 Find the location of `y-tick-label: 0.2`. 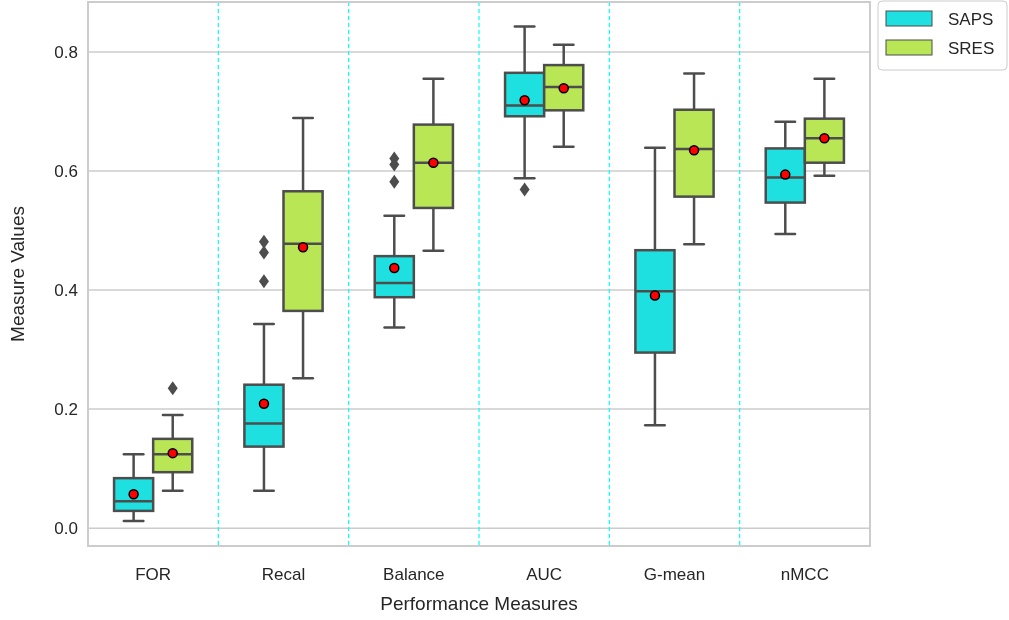

y-tick-label: 0.2 is located at coordinates (66, 410).